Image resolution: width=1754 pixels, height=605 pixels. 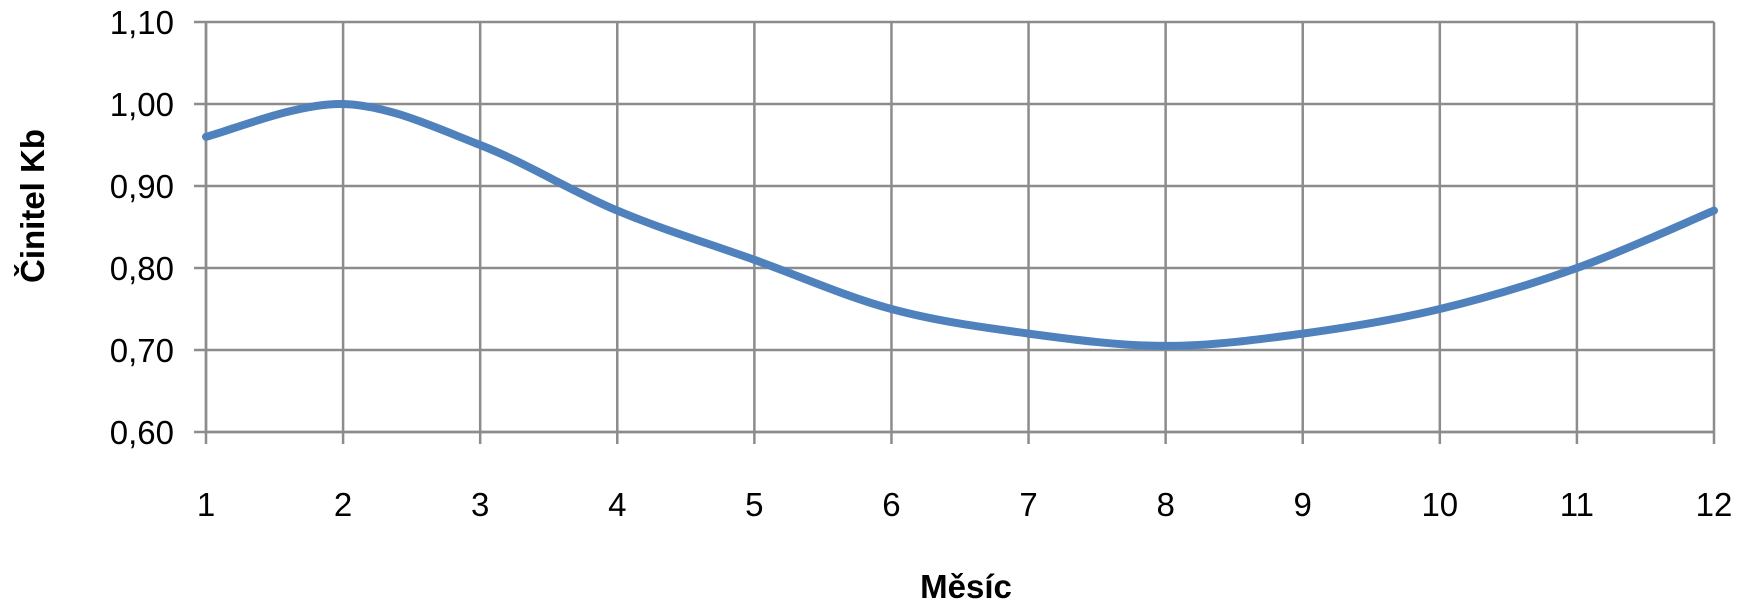 What do you see at coordinates (142, 268) in the screenshot?
I see `y-tick-label: 0,80` at bounding box center [142, 268].